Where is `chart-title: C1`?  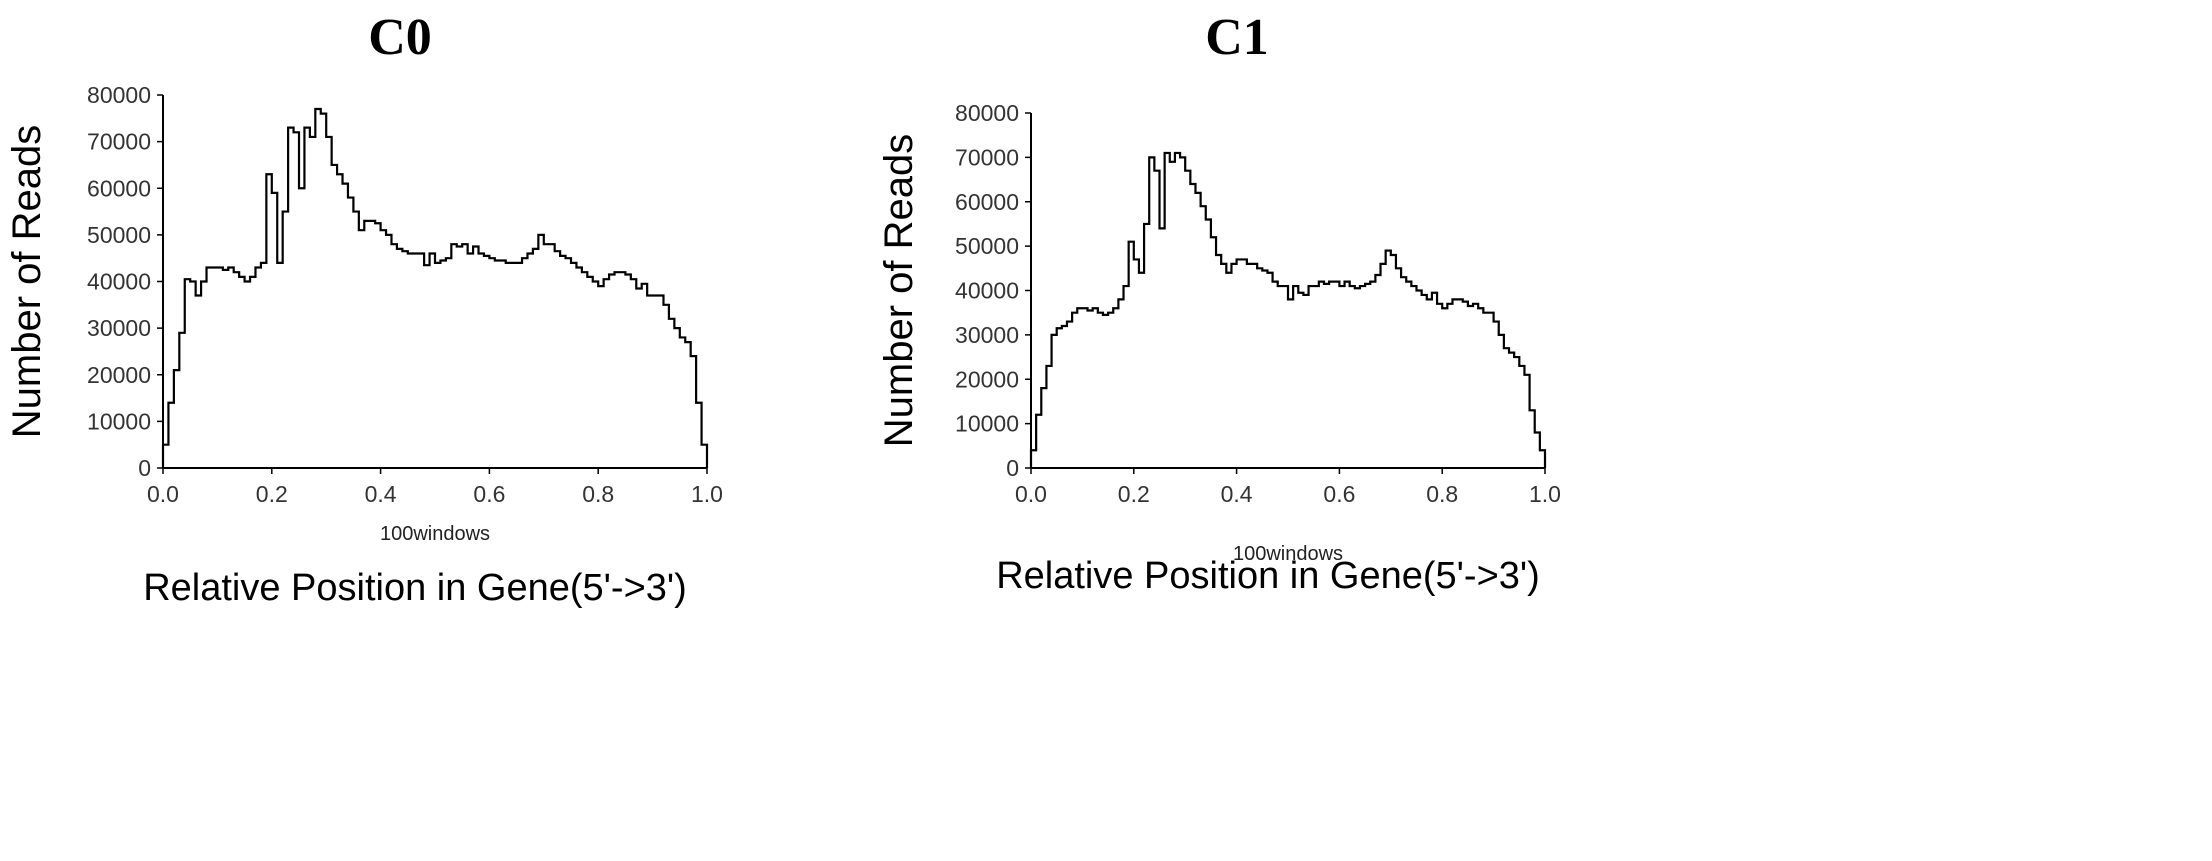
chart-title: C1 is located at coordinates (1237, 37).